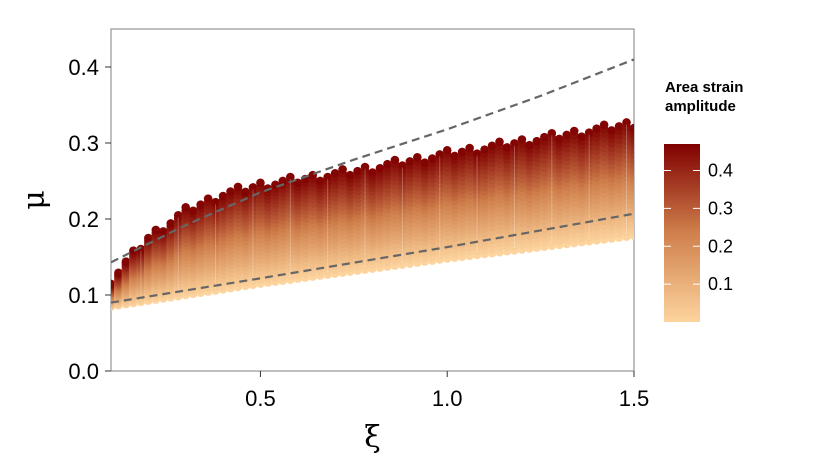 The height and width of the screenshot is (474, 830). What do you see at coordinates (720, 284) in the screenshot?
I see `legend-tick-label: 0.1` at bounding box center [720, 284].